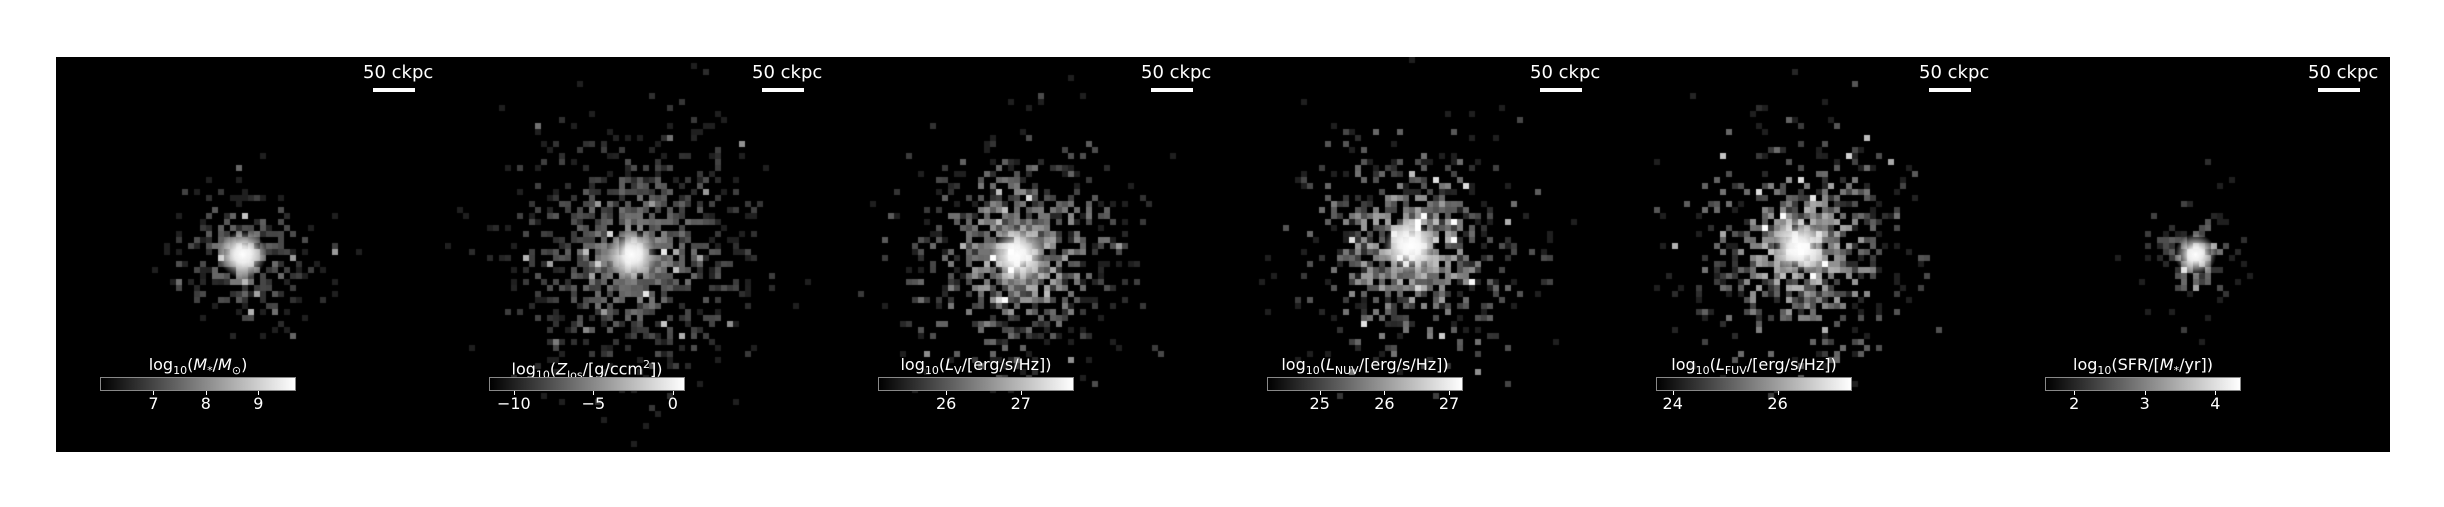 This screenshot has width=2444, height=507. What do you see at coordinates (2074, 403) in the screenshot?
I see `colorbar-tick-label: 2` at bounding box center [2074, 403].